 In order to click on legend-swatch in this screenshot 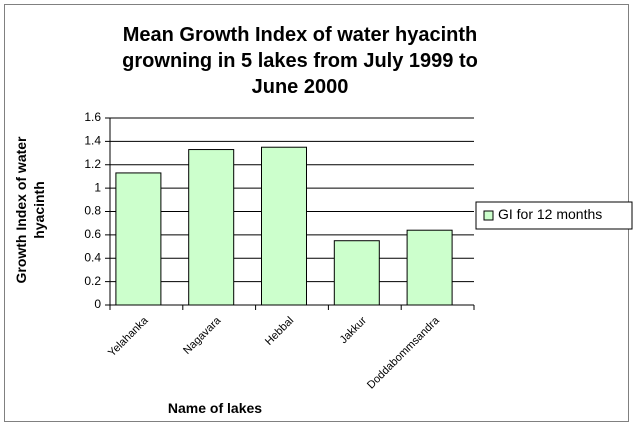, I will do `click(488, 215)`.